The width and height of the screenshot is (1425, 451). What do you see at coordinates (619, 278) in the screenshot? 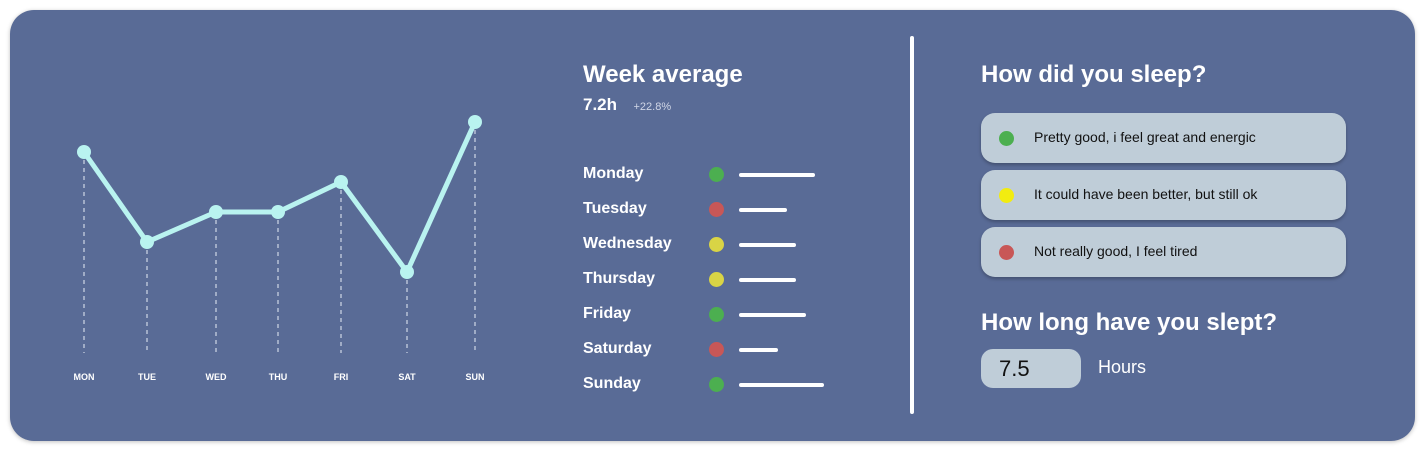
I see `day-name: Thursday` at bounding box center [619, 278].